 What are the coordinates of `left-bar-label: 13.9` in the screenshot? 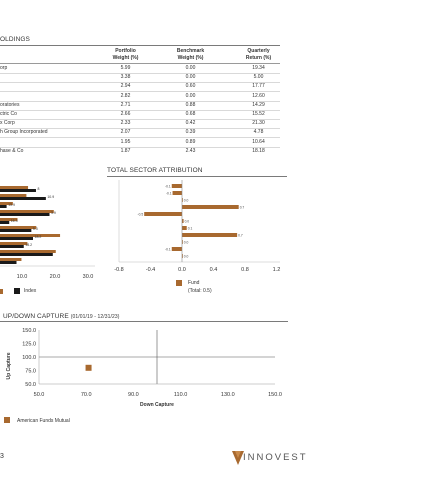 It's located at (11, 205).